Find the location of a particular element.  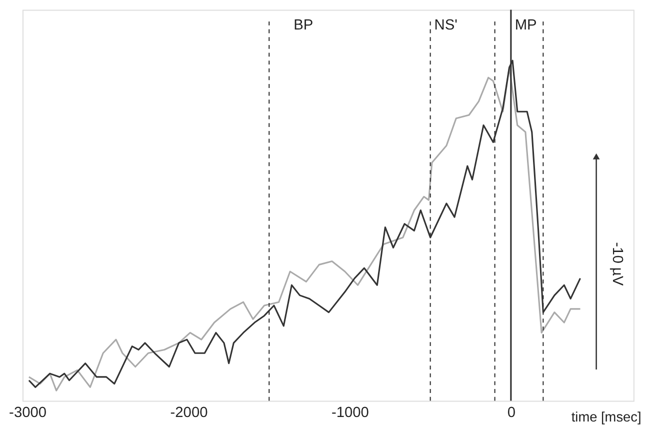

x-axis-title: time [msec] is located at coordinates (606, 416).